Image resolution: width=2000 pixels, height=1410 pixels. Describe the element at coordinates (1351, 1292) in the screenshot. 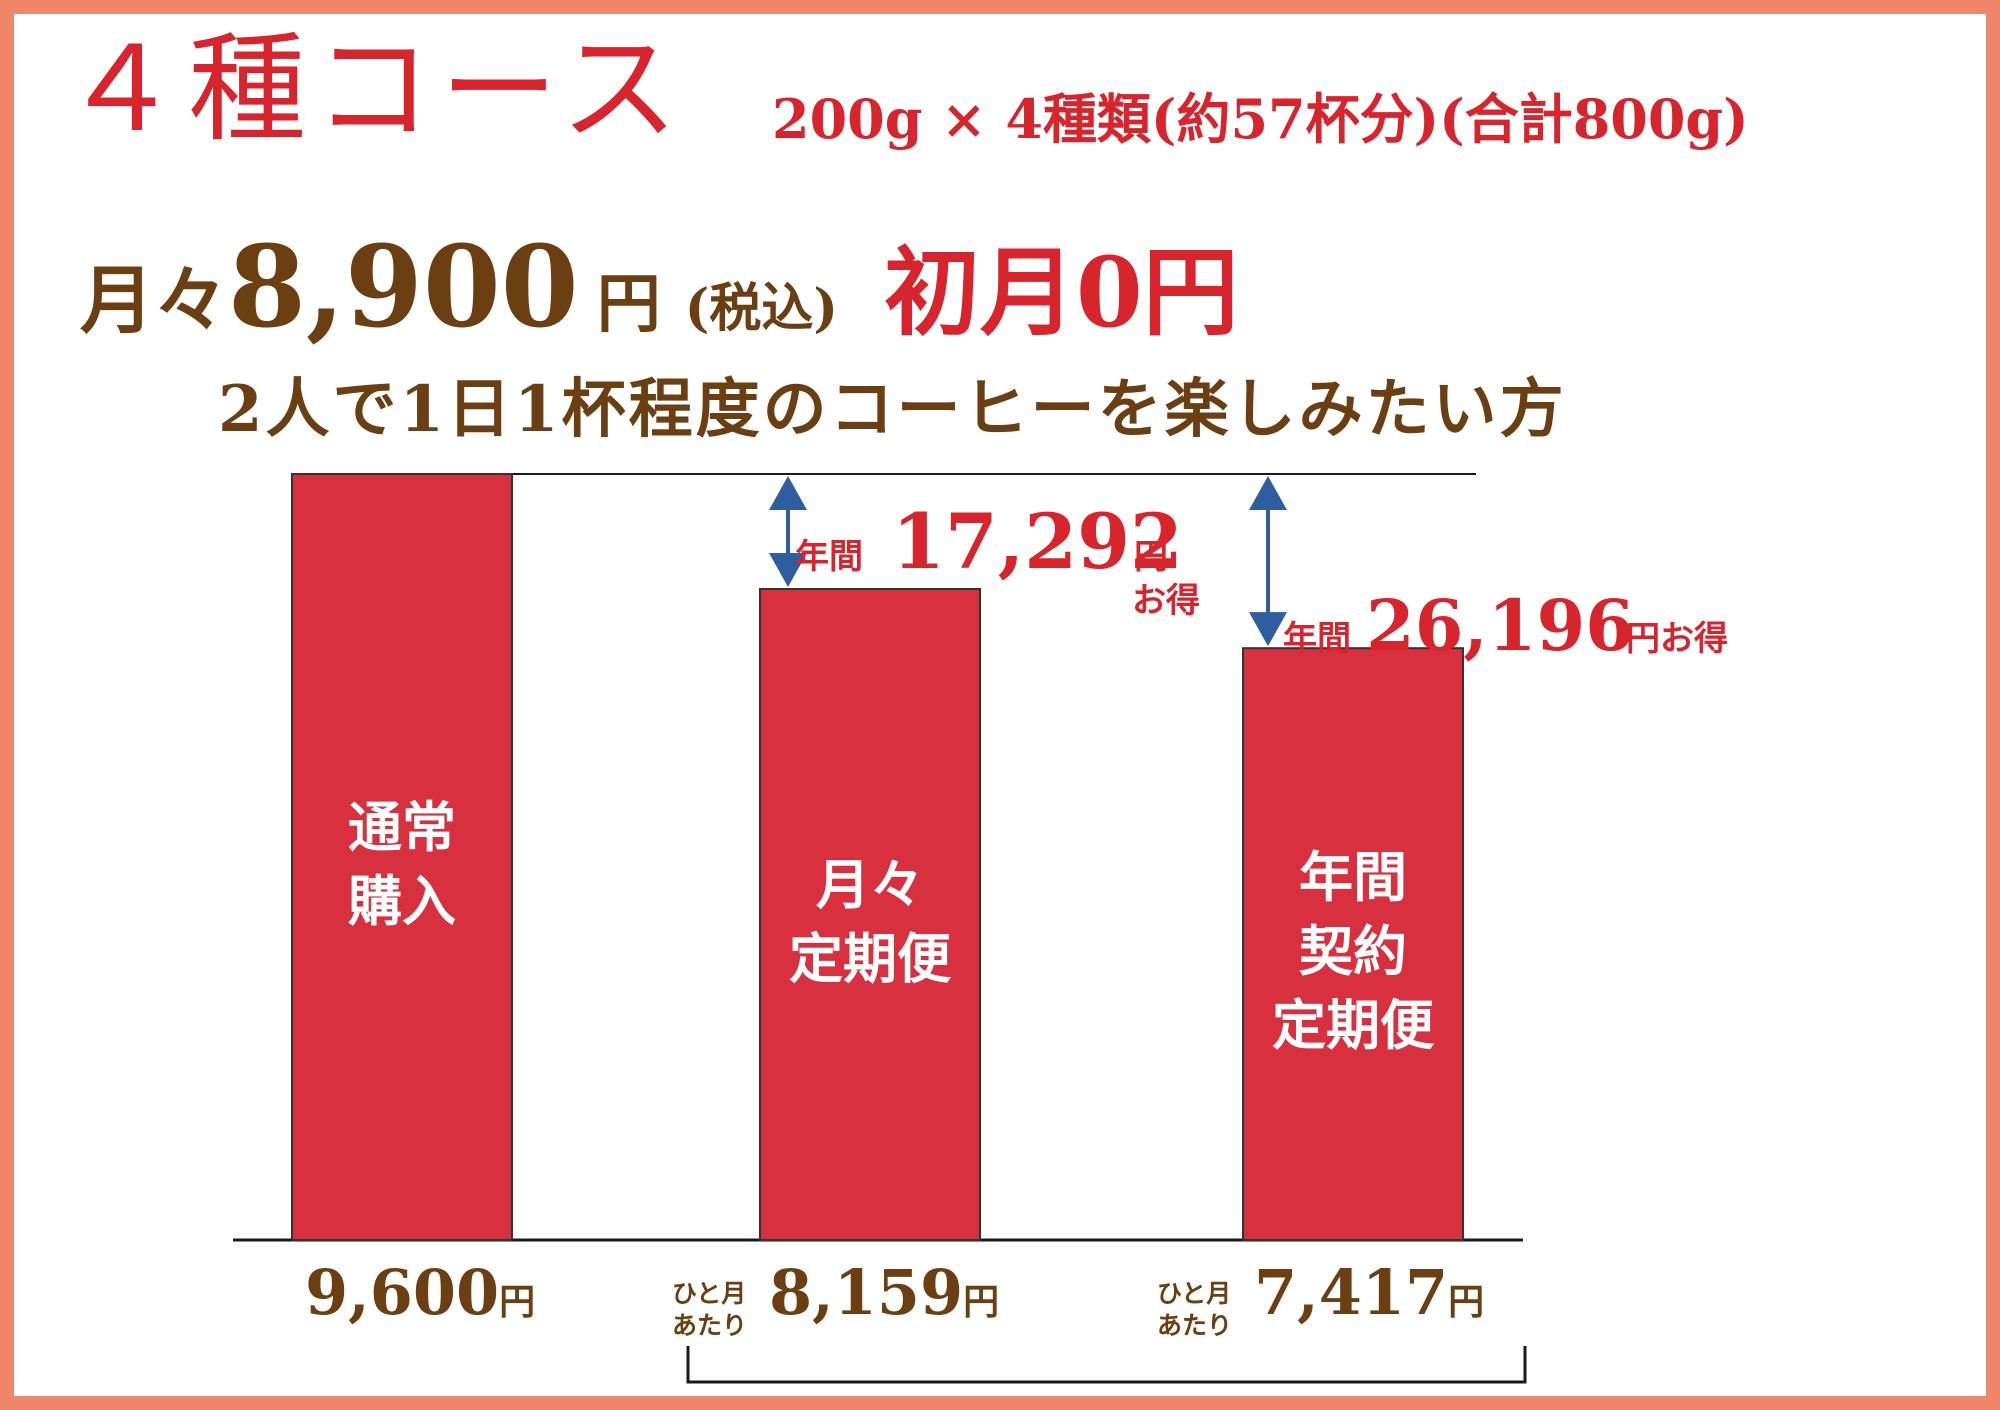

I see `value-amount: 7,417` at that location.